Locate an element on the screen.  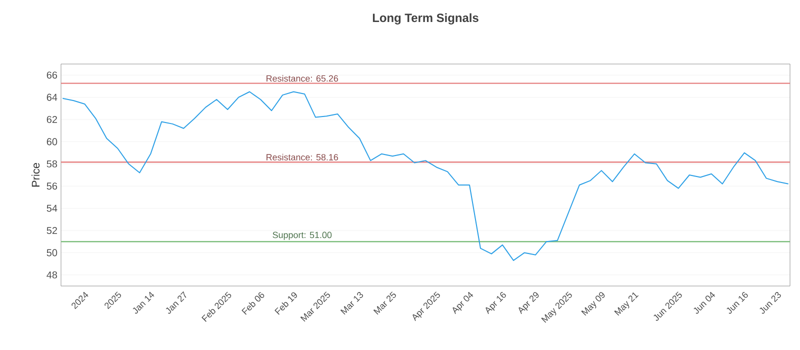
chart-title: Long Term Signals is located at coordinates (425, 18).